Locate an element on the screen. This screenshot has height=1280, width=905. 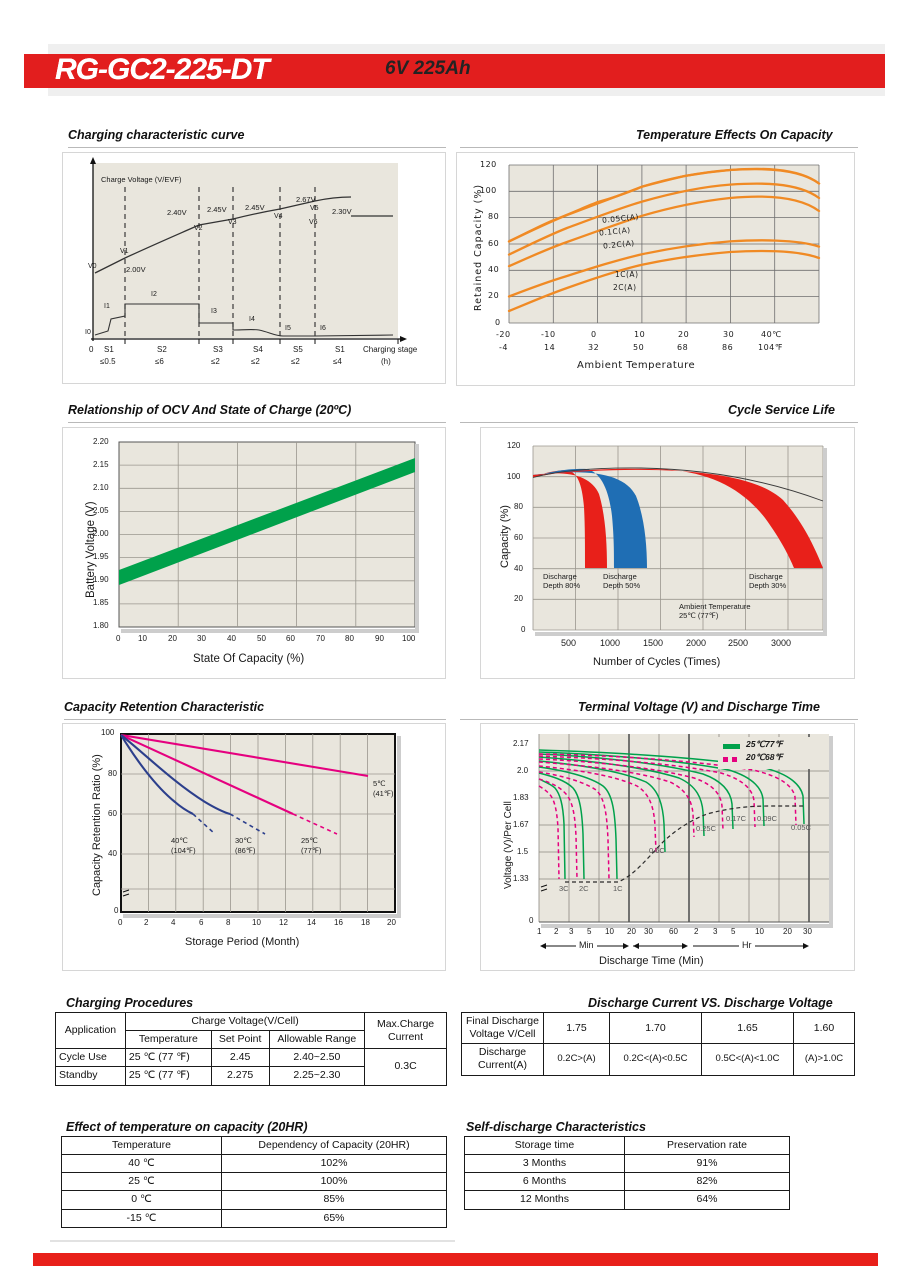
cr-ylabel: Capacity Retention Ratio (%) is located at coordinates (97, 825).